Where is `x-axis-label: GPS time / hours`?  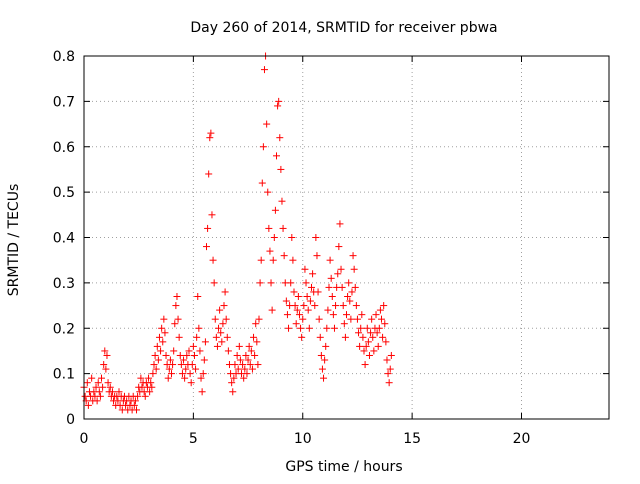 x-axis-label: GPS time / hours is located at coordinates (343, 467).